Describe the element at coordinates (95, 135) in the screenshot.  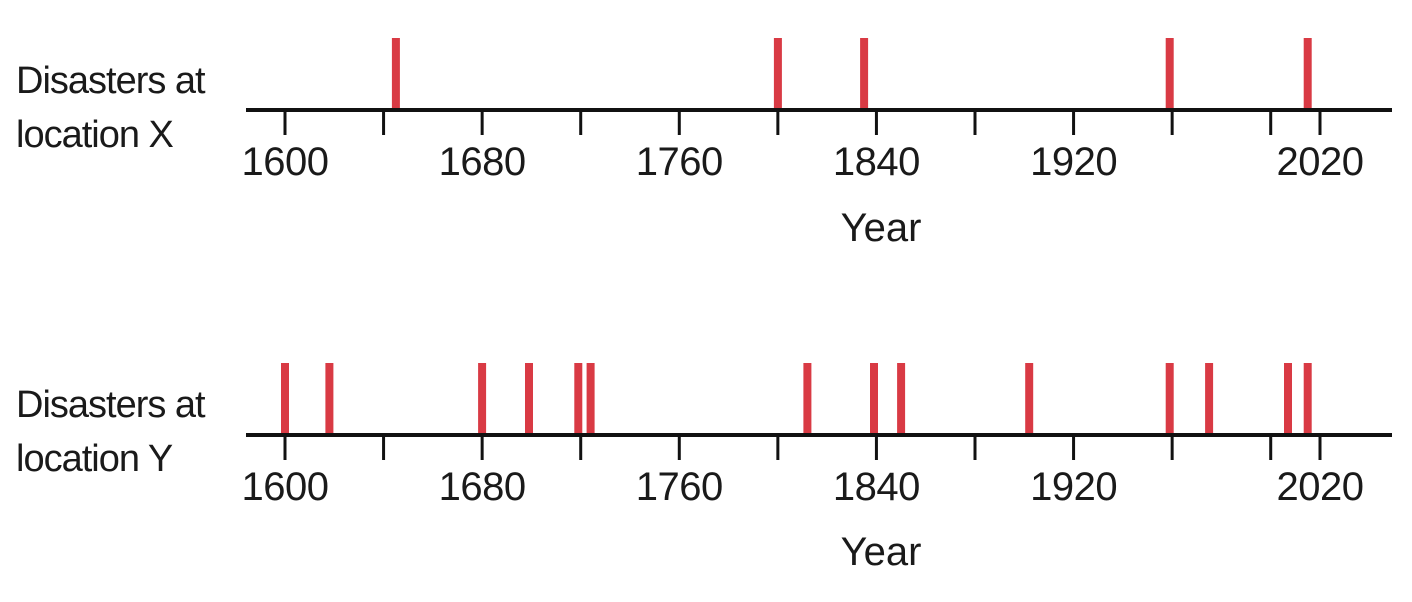
I see `row-label-line-2: location X` at that location.